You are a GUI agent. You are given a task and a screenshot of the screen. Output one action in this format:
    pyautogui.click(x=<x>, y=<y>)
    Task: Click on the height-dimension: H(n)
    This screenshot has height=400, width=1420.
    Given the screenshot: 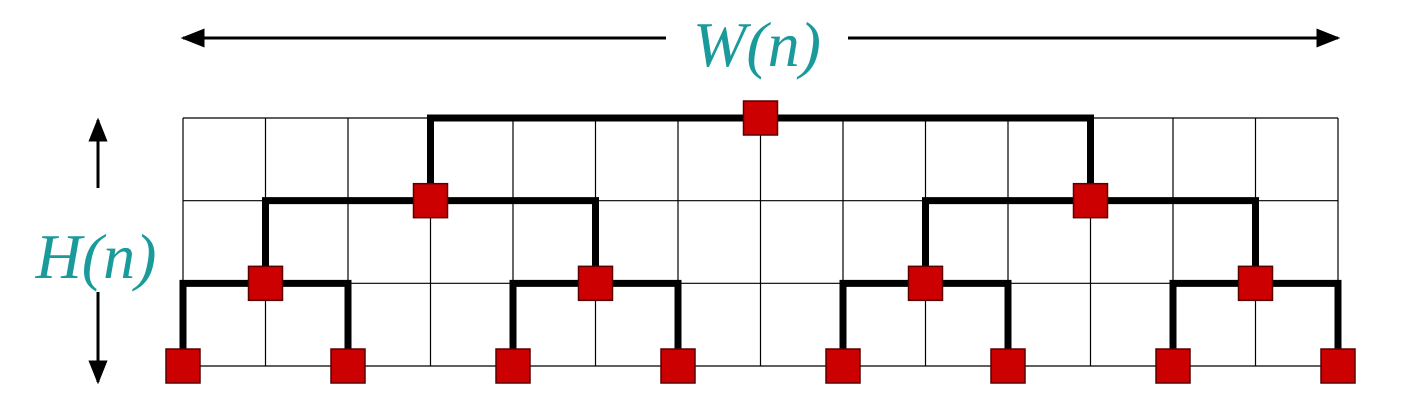 What is the action you would take?
    pyautogui.click(x=96, y=251)
    